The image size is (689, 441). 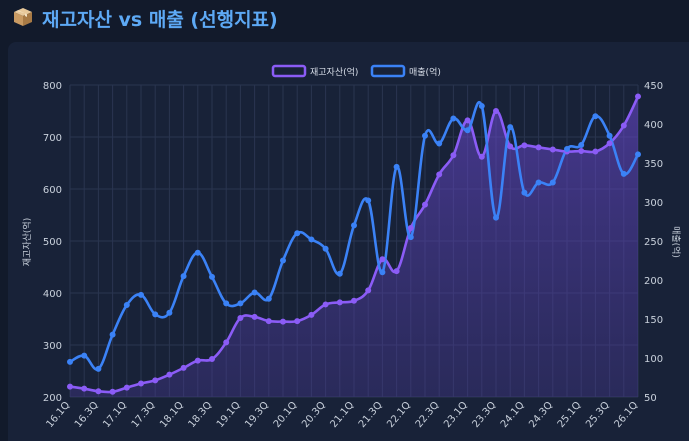 I want to click on y-left-axis-title: 재고자산(억), so click(x=27, y=242).